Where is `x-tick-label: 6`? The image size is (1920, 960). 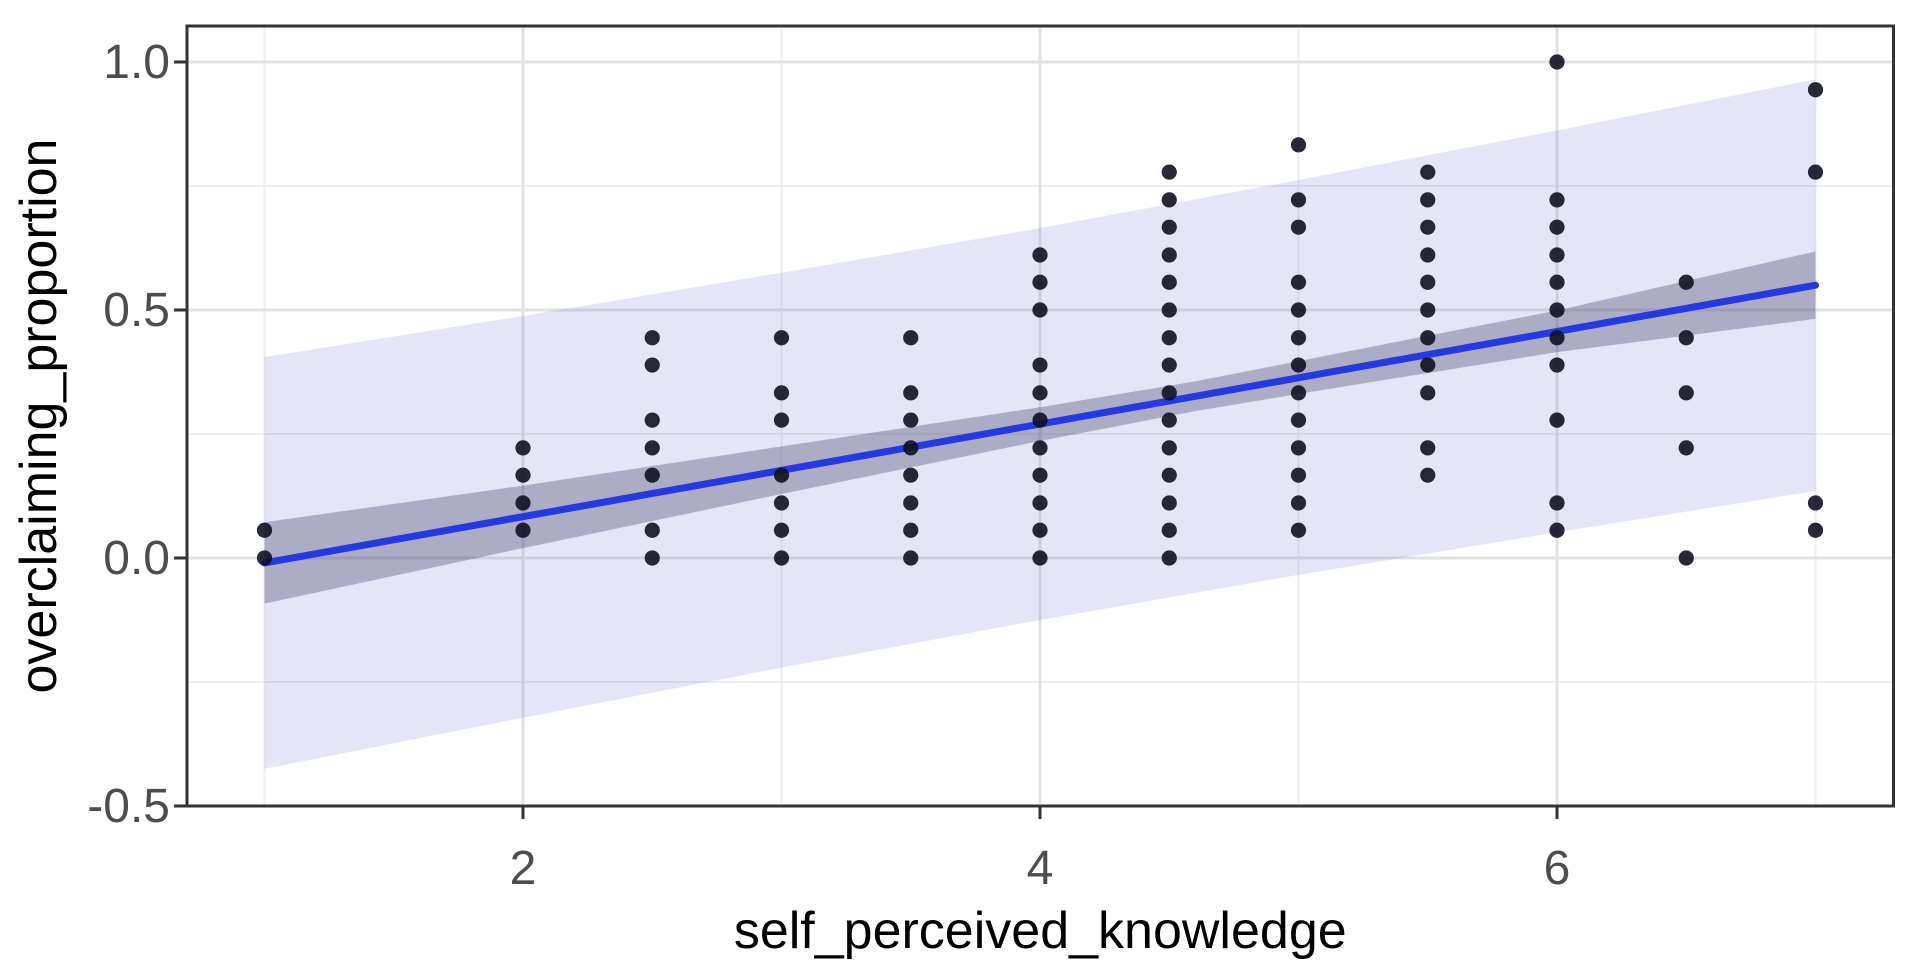 x-tick-label: 6 is located at coordinates (1557, 868).